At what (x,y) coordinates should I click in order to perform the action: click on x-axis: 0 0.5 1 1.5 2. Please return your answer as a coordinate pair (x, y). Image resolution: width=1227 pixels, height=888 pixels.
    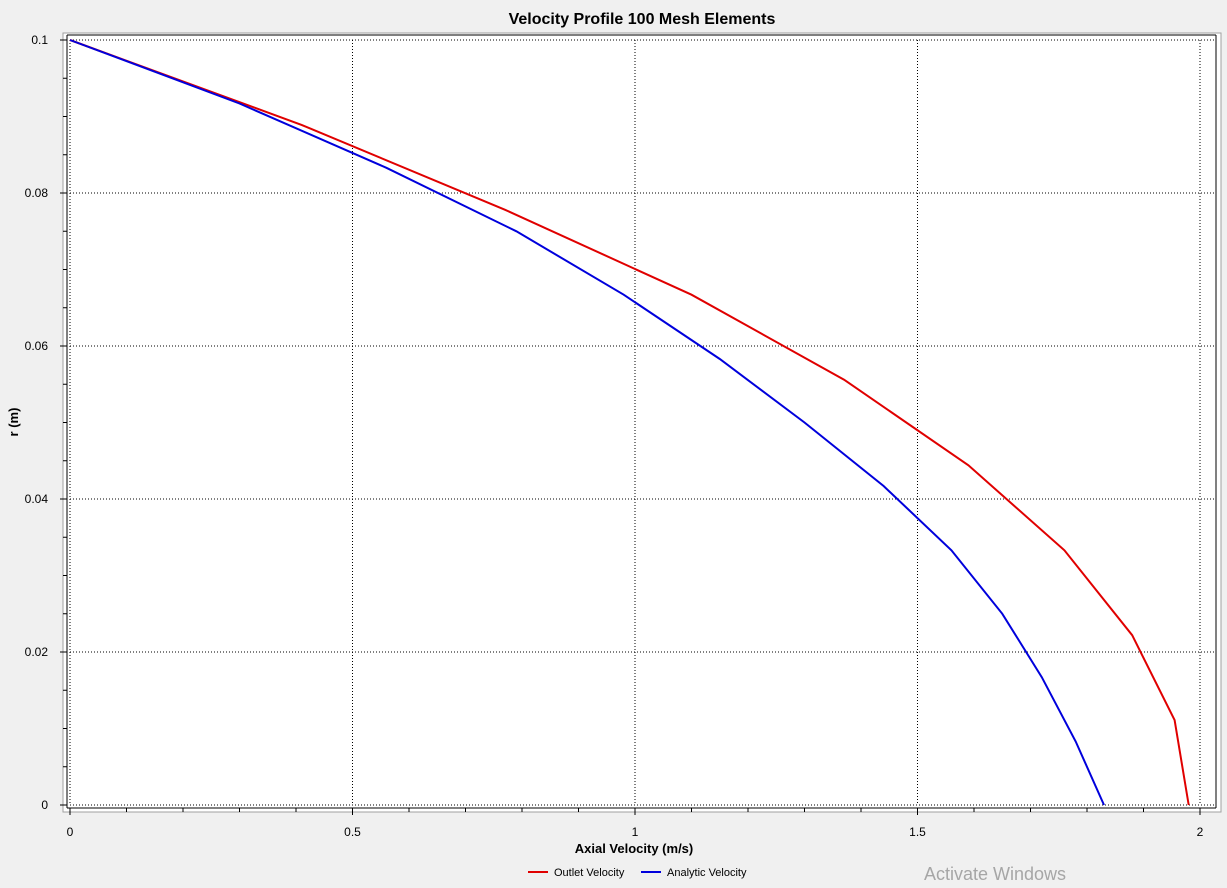
    Looking at the image, I should click on (635, 823).